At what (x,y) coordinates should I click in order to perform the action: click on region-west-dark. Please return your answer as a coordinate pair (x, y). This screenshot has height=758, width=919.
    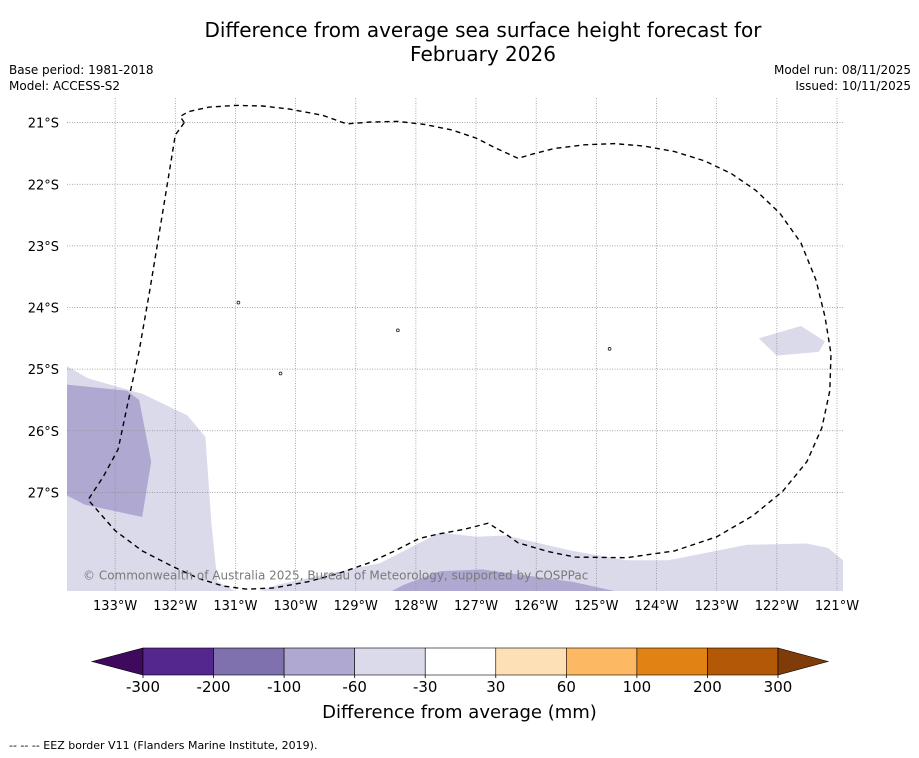
    Looking at the image, I should click on (109, 450).